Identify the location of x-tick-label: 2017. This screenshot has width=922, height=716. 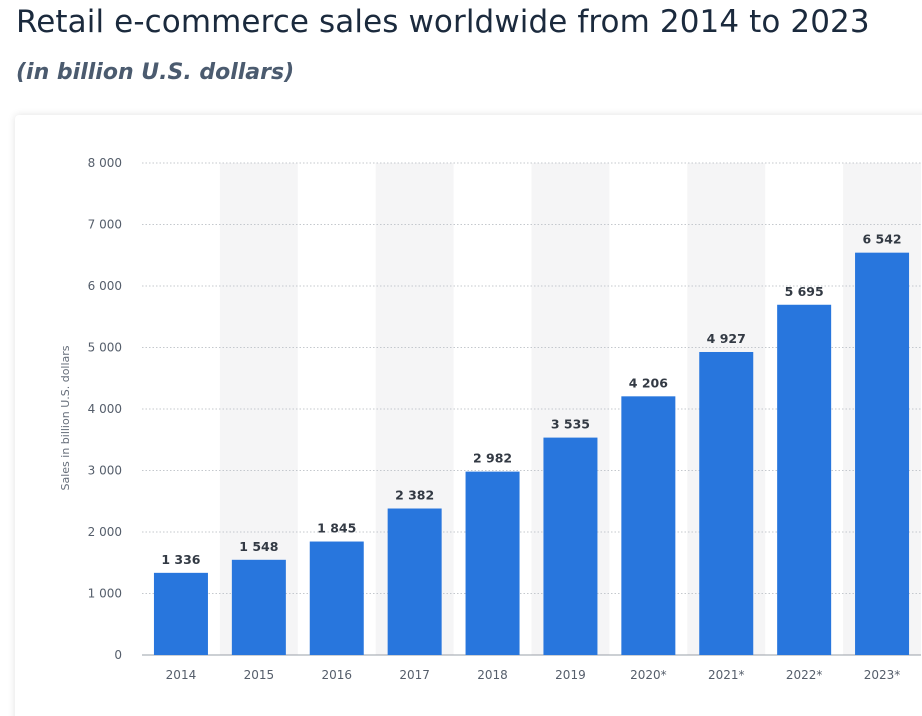
(414, 675).